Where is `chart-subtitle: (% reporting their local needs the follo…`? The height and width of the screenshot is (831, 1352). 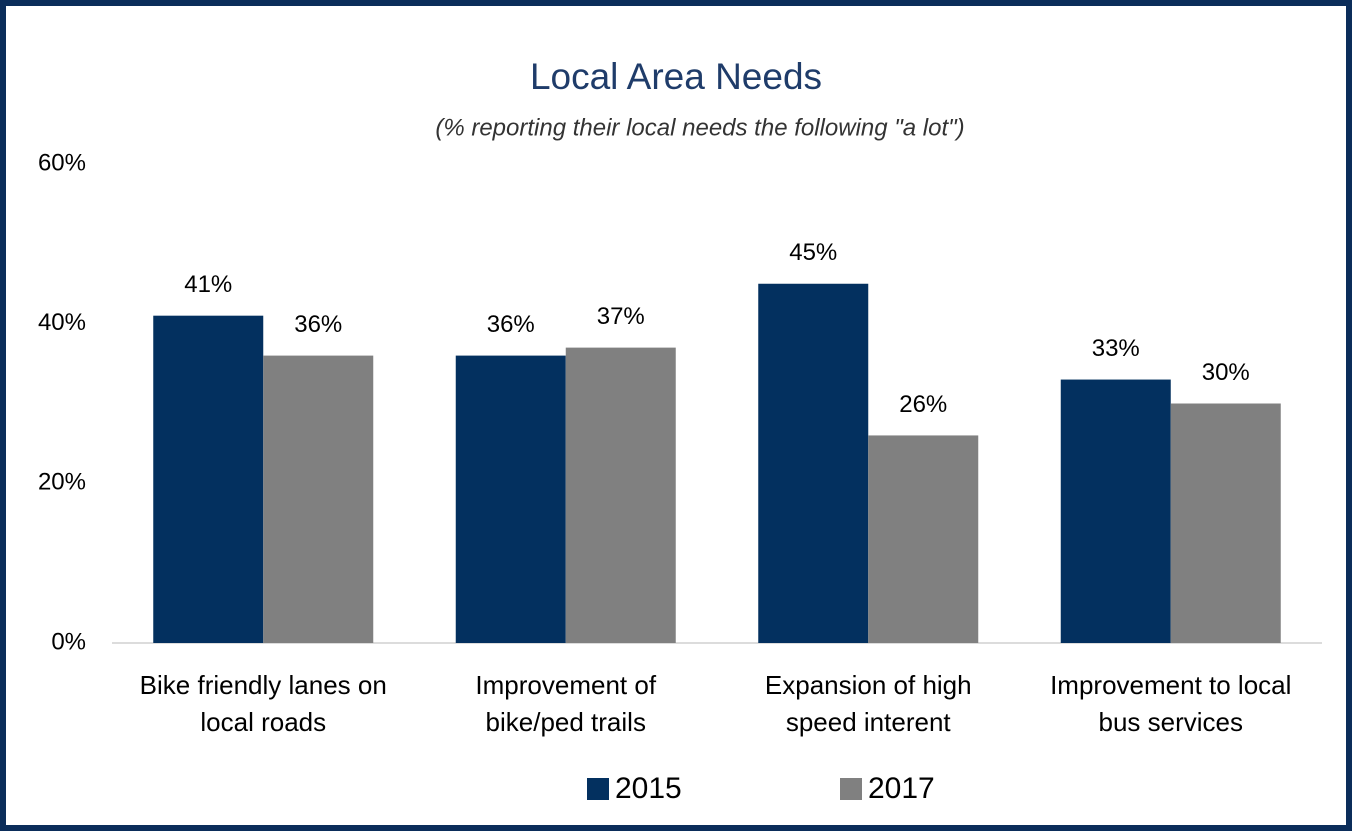 chart-subtitle: (% reporting their local needs the follo… is located at coordinates (699, 127).